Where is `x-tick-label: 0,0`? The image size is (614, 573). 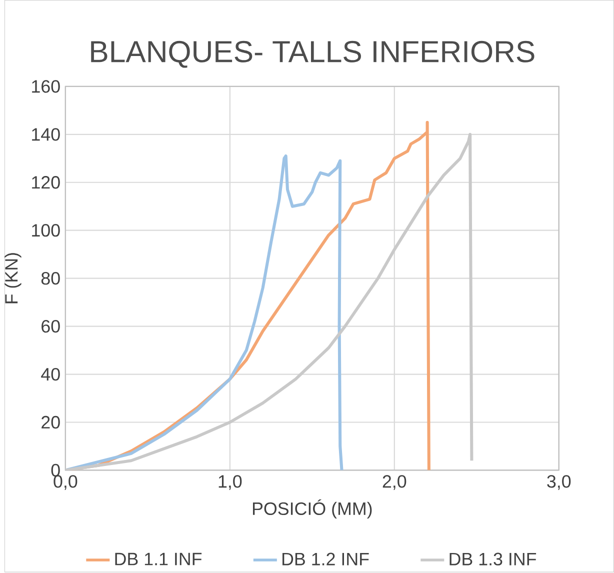 x-tick-label: 0,0 is located at coordinates (66, 482).